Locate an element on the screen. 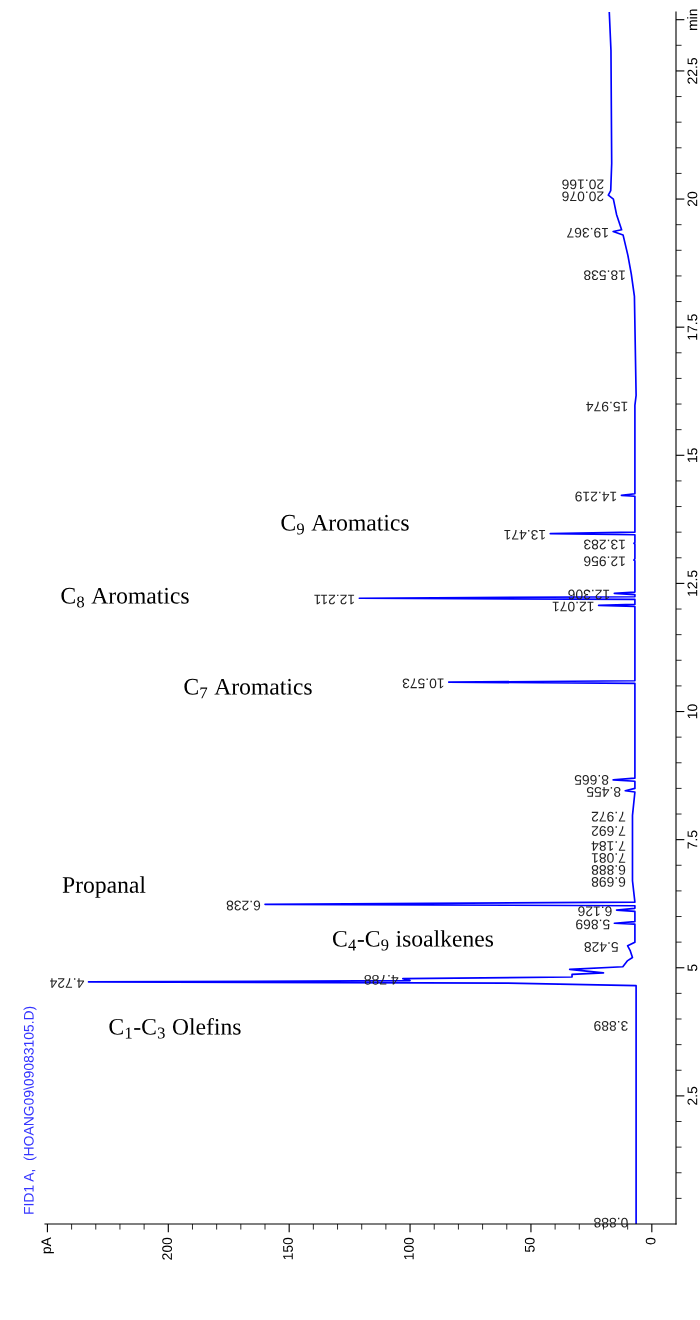 The width and height of the screenshot is (700, 1320). annotation: 12.306 is located at coordinates (589, 594).